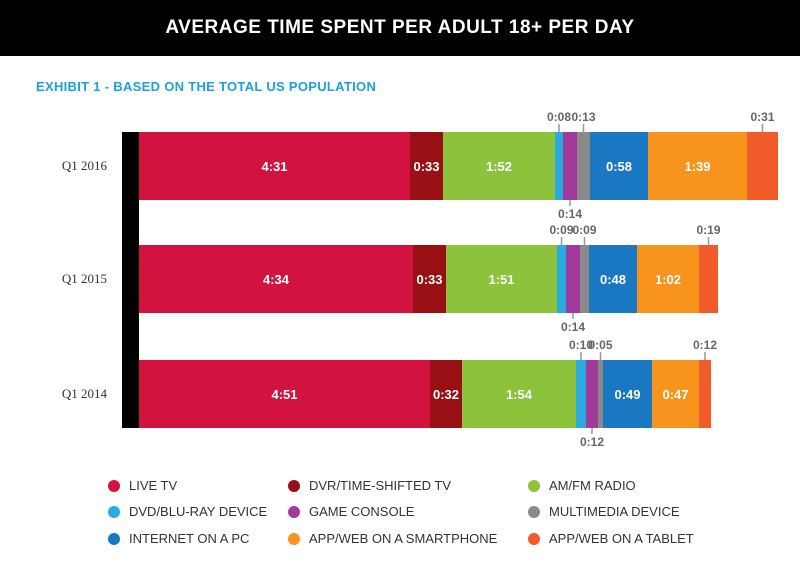 The height and width of the screenshot is (574, 800). I want to click on data-label: 0:32, so click(446, 394).